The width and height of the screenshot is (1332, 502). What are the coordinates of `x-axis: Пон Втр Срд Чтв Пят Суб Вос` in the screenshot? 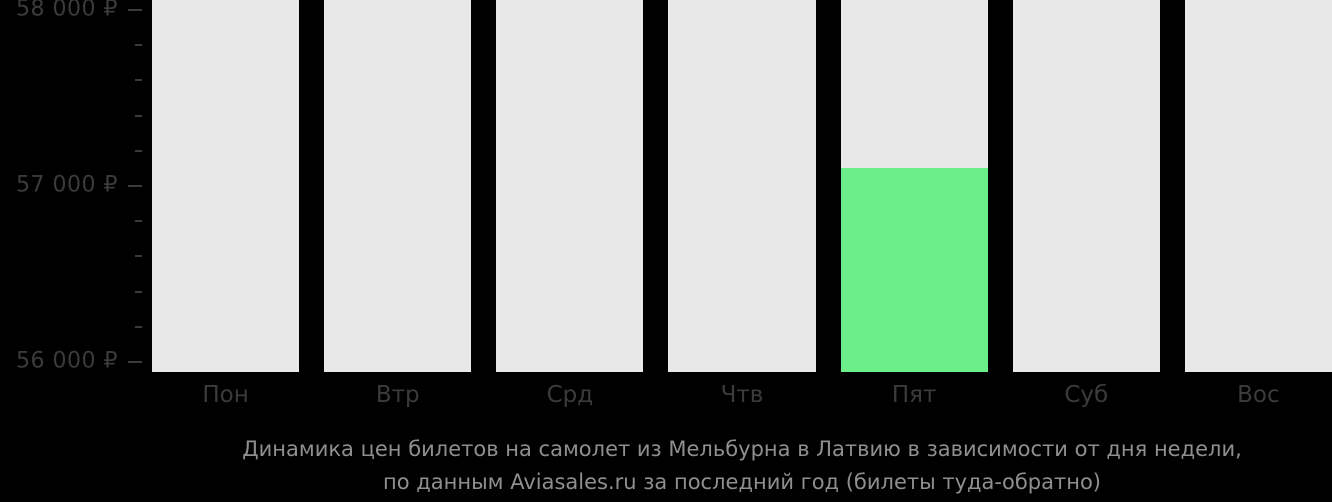 It's located at (742, 390).